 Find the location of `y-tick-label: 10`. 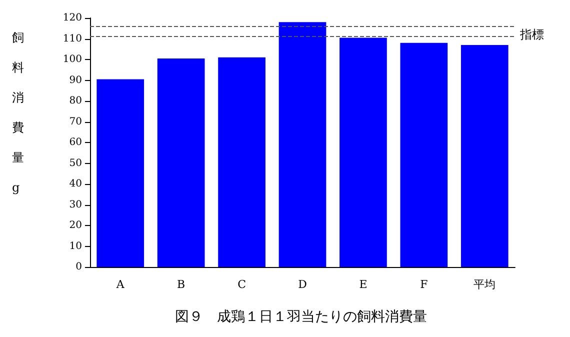

y-tick-label: 10 is located at coordinates (75, 246).